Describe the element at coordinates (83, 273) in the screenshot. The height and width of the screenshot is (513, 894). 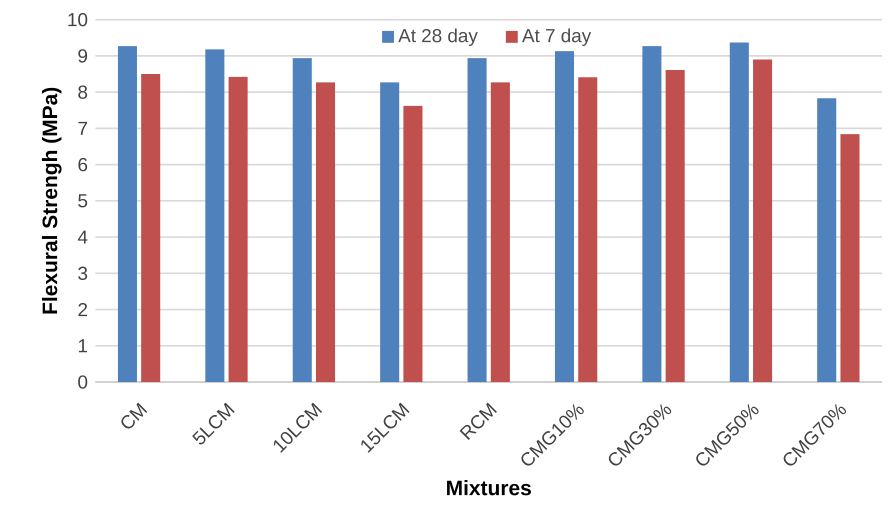
I see `y-tick-label: 3` at that location.